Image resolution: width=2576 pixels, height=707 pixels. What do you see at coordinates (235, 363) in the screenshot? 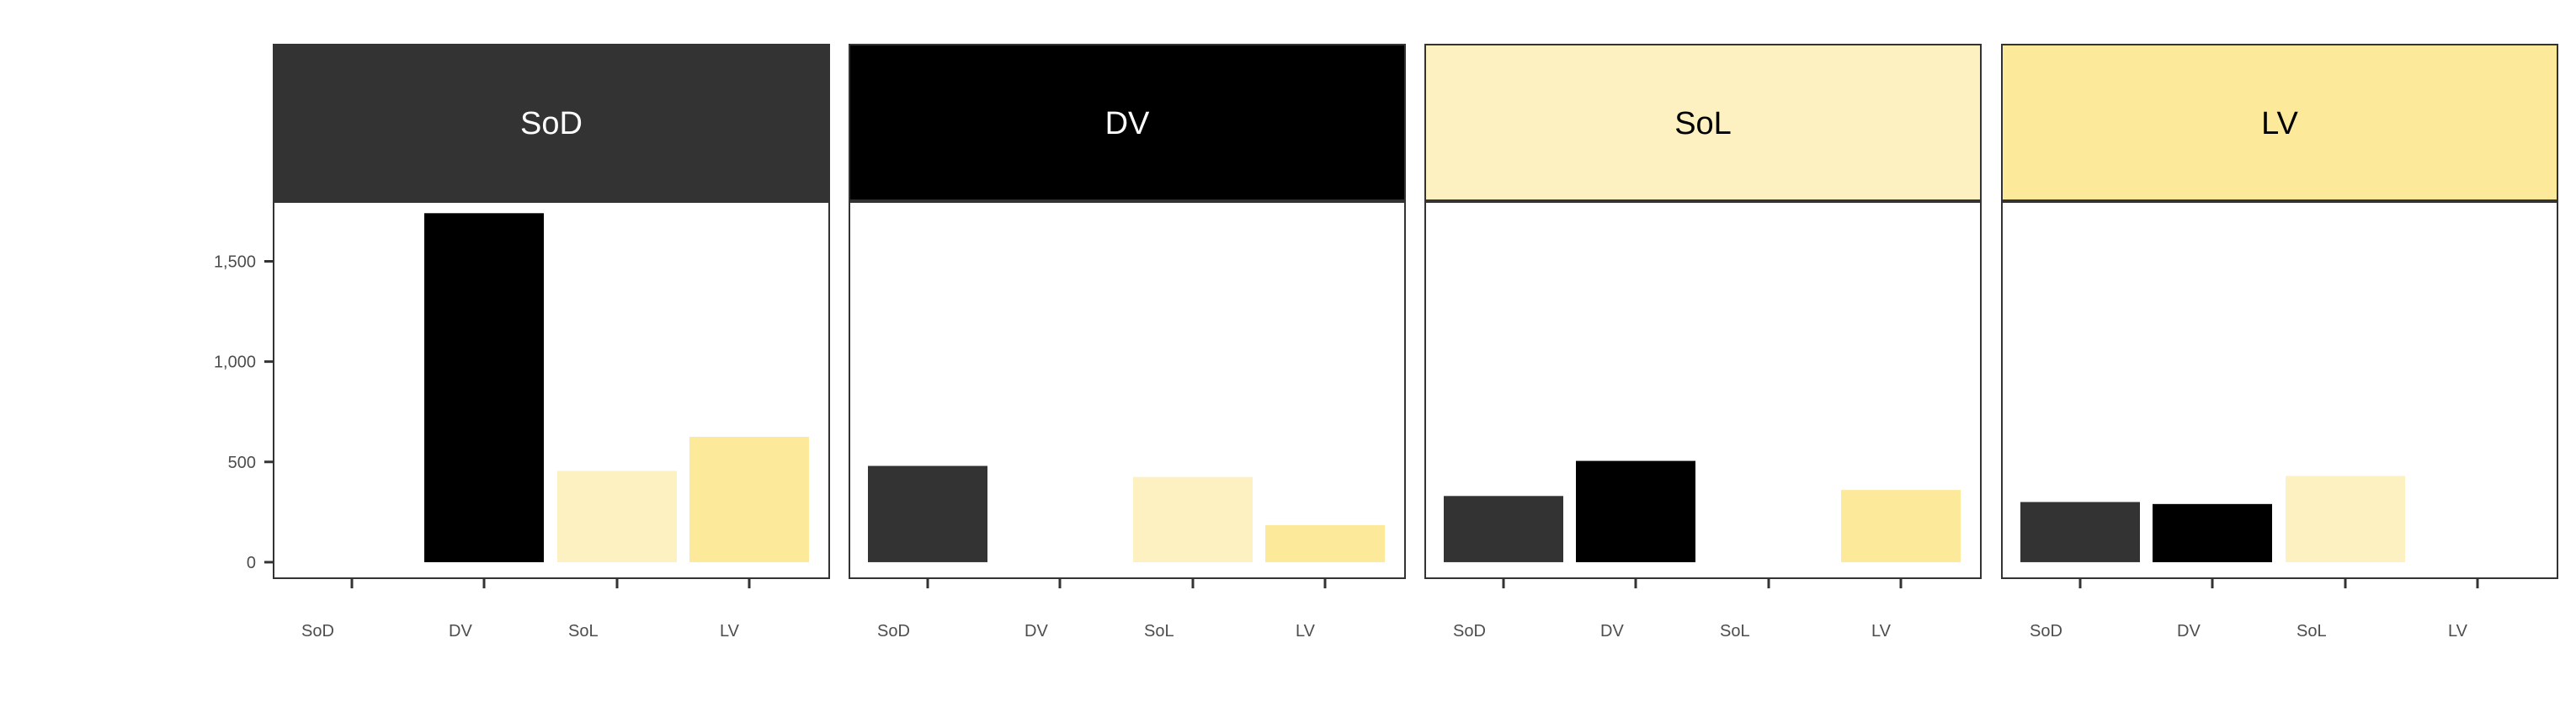
I see `y-tick-label: 1,000` at bounding box center [235, 363].